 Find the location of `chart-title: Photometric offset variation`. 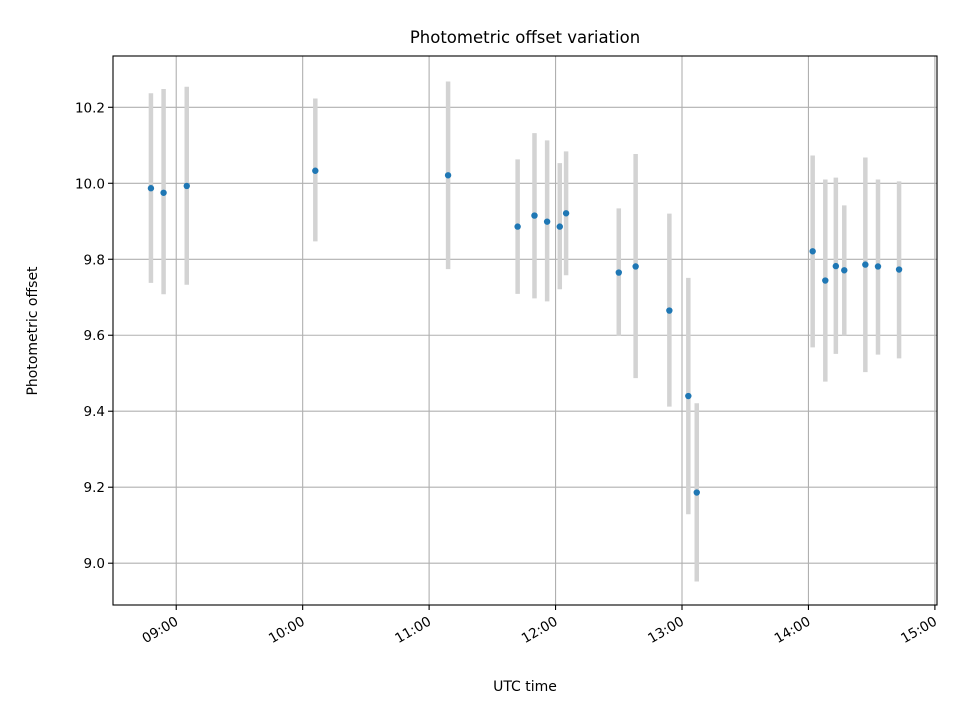

chart-title: Photometric offset variation is located at coordinates (525, 37).